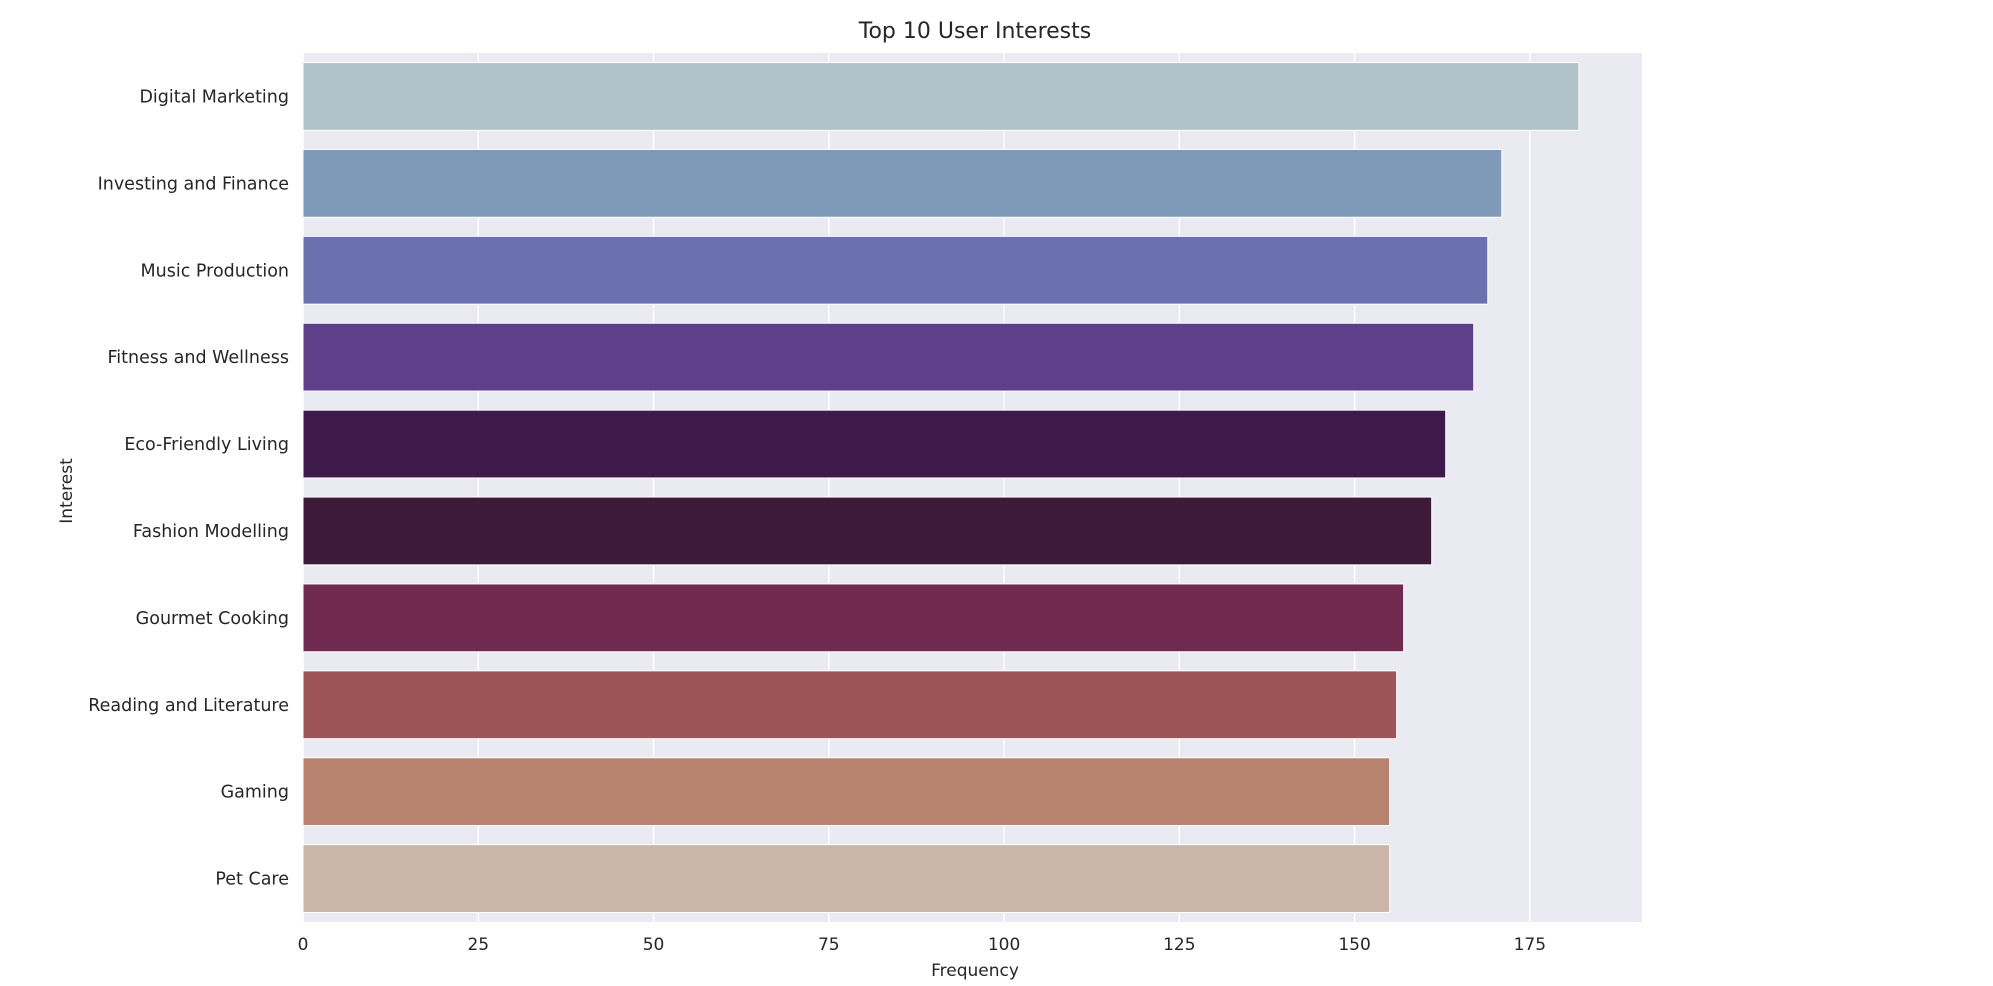 The width and height of the screenshot is (1993, 986). What do you see at coordinates (303, 945) in the screenshot?
I see `x-tick-label: 0` at bounding box center [303, 945].